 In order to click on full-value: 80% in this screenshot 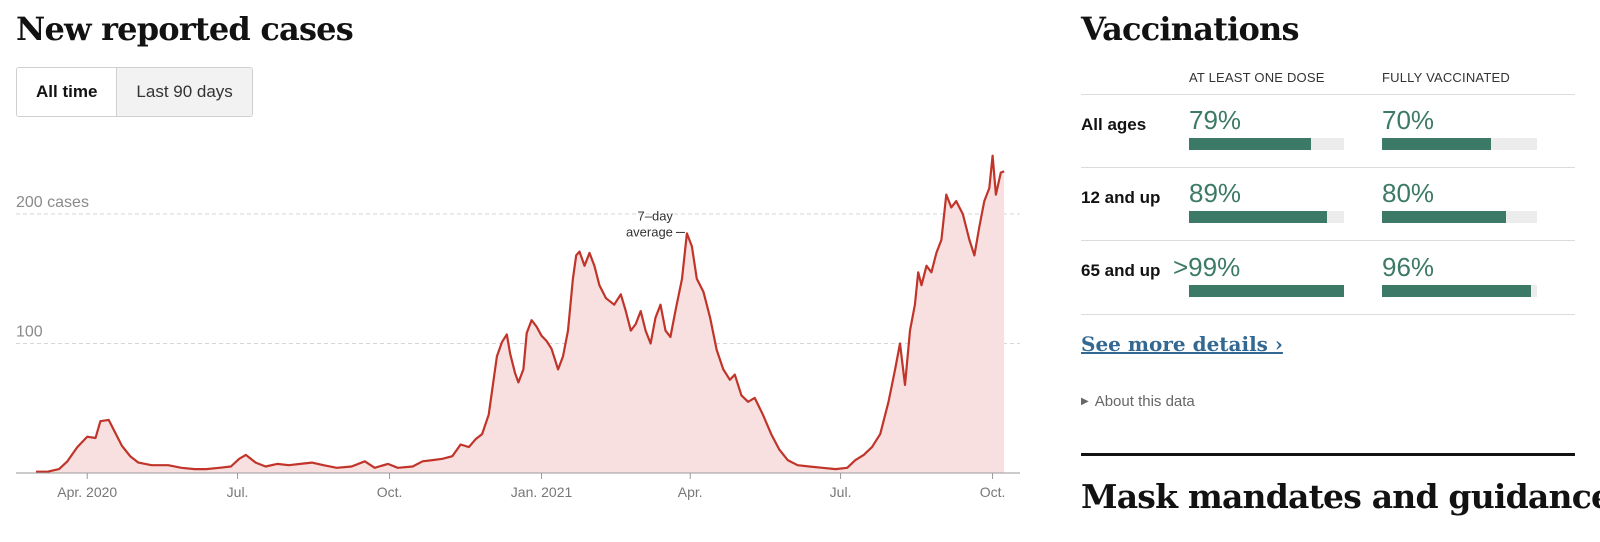, I will do `click(1408, 193)`.